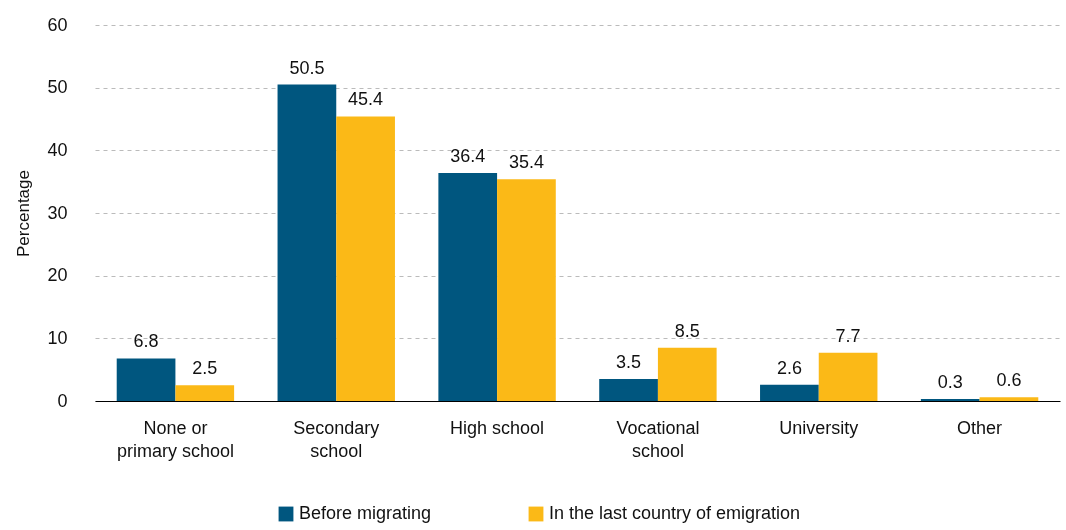 This screenshot has width=1066, height=530. I want to click on data-label: 50.5, so click(307, 67).